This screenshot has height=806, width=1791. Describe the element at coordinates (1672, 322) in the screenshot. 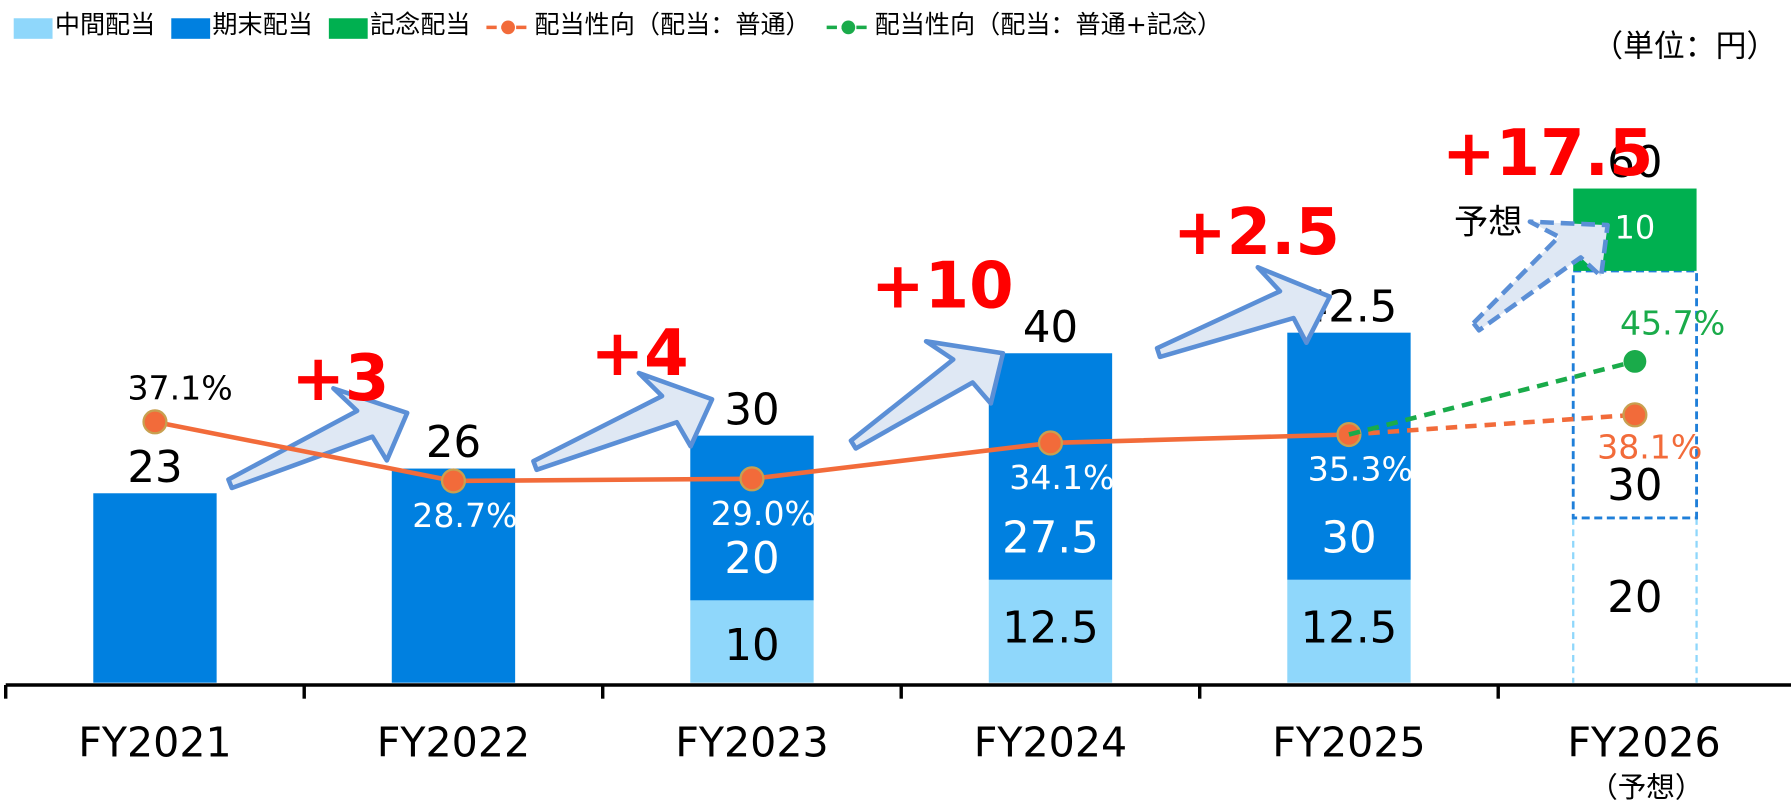

I see `ratio-label: 45.7%` at that location.